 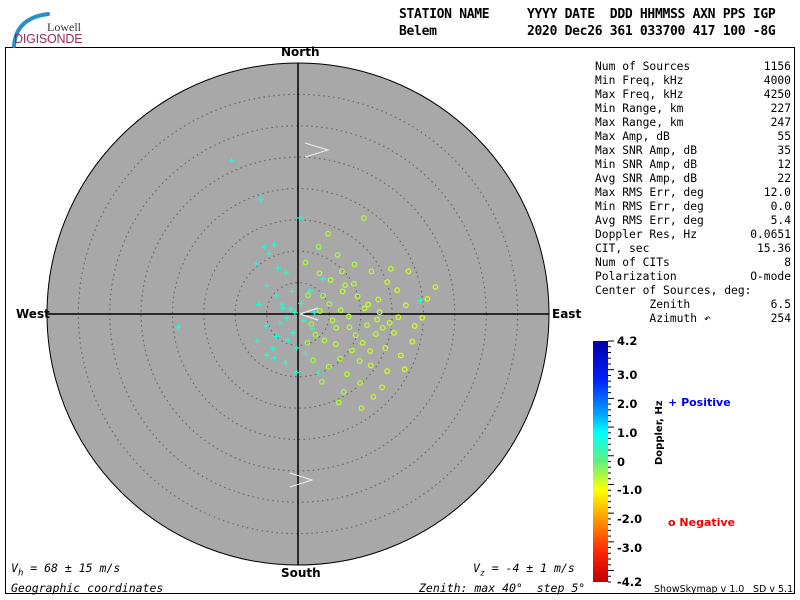 I want to click on logo-digisonde: DIGISONDE, so click(x=48, y=39).